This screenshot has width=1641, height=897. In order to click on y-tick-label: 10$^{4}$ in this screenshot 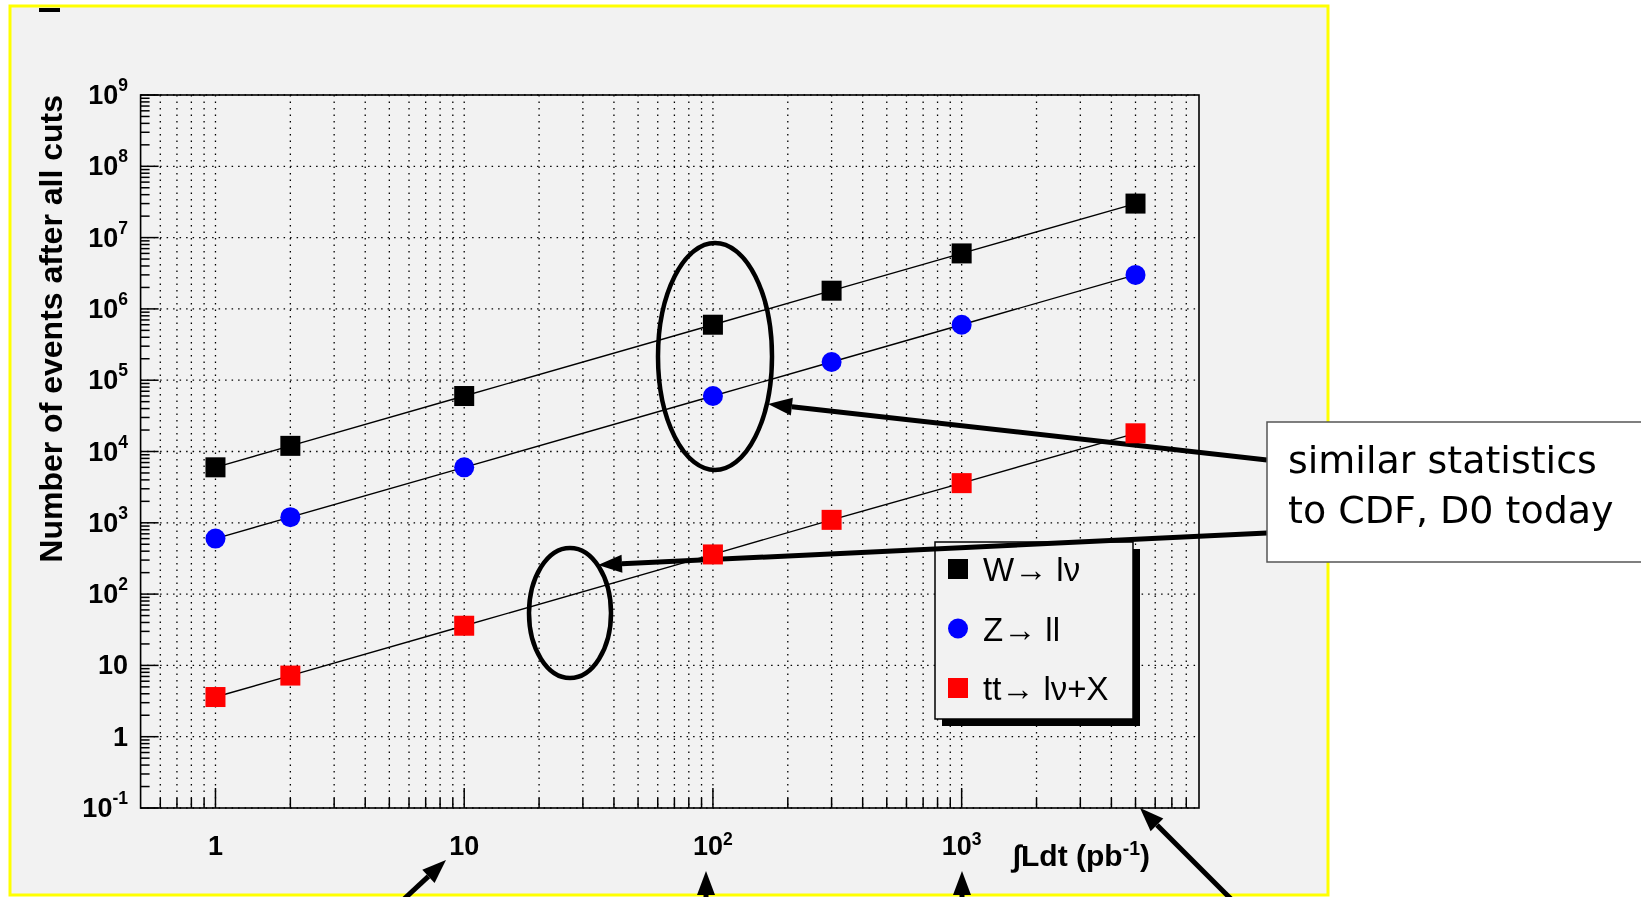, I will do `click(108, 449)`.